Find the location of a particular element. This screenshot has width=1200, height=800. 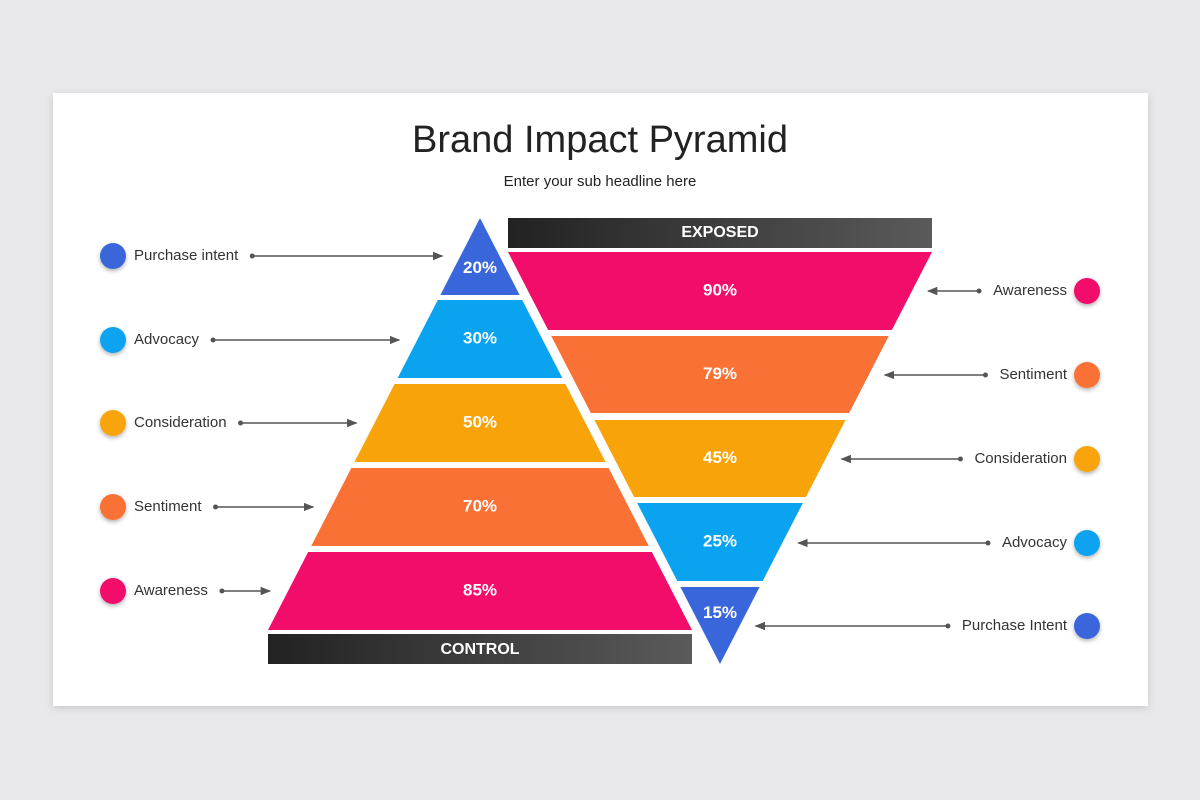

level-value: 90% is located at coordinates (720, 289).